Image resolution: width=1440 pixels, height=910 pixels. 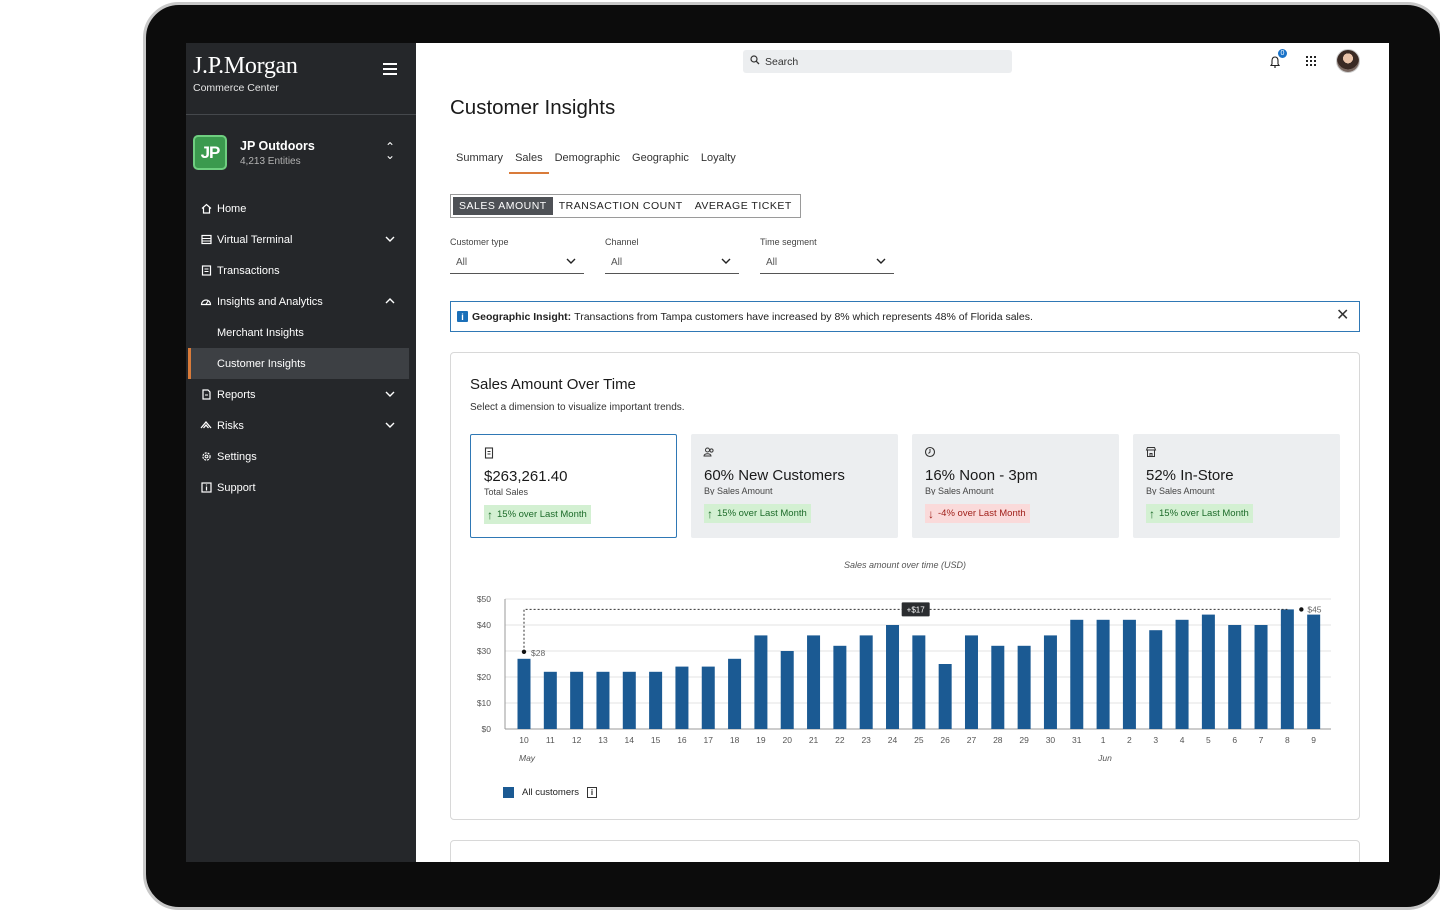 What do you see at coordinates (905, 851) in the screenshot?
I see `secondary-card` at bounding box center [905, 851].